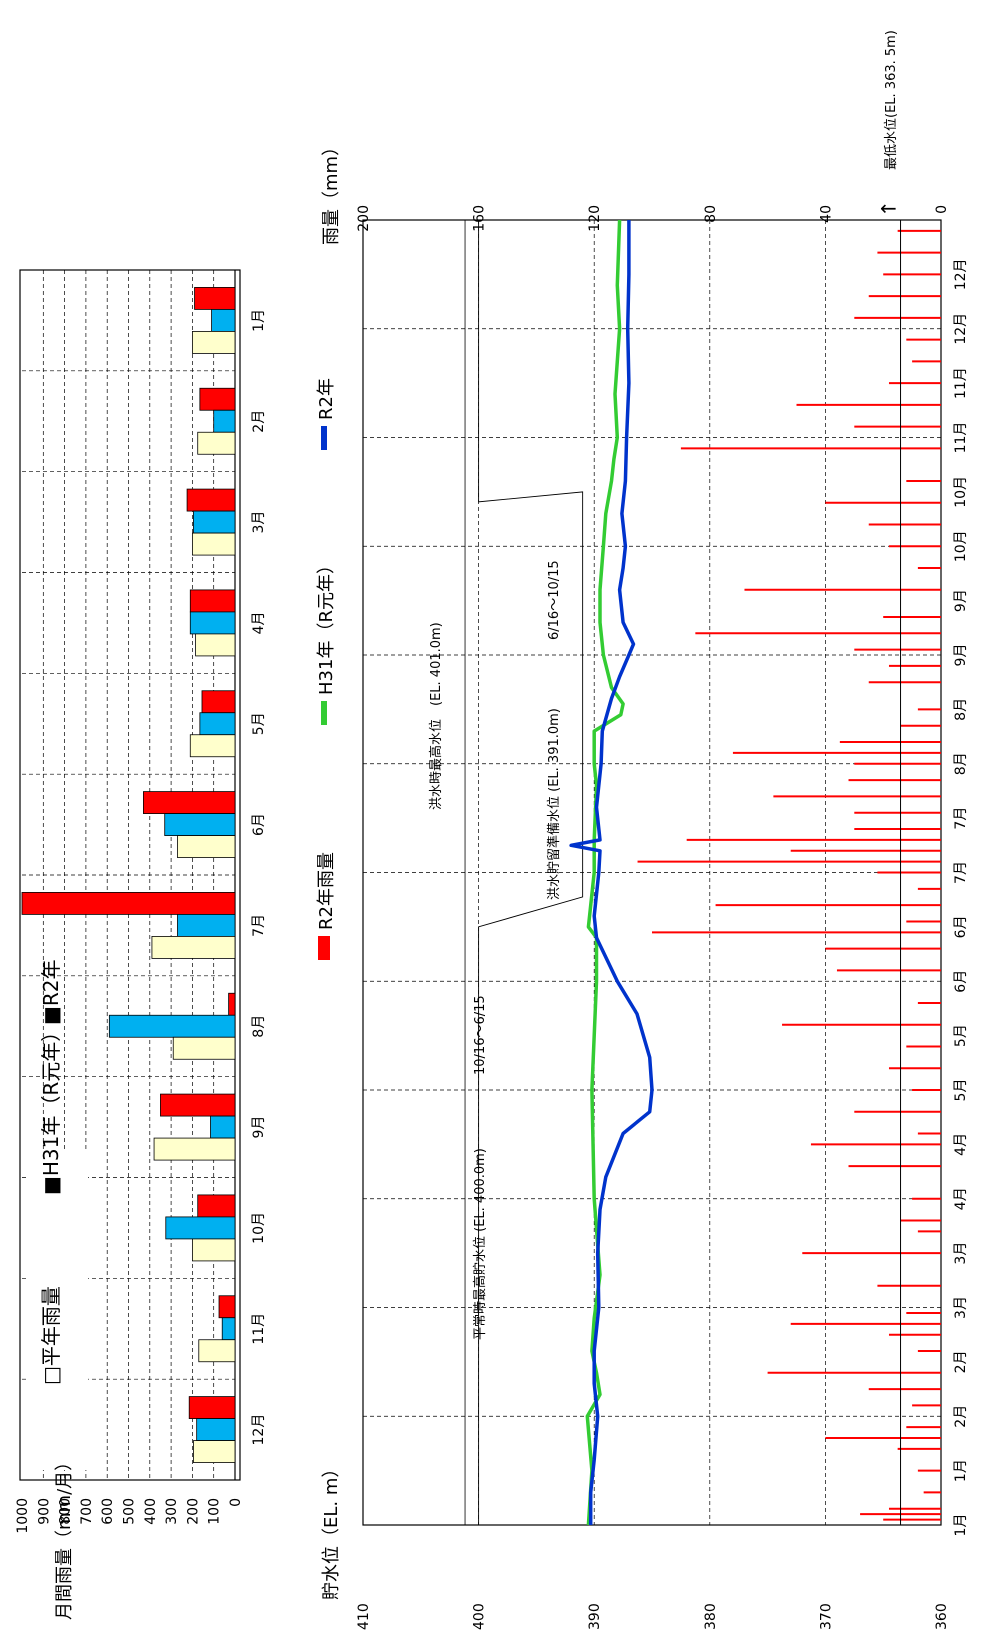 The image size is (1006, 1641). Describe the element at coordinates (961, 1198) in the screenshot. I see `month-tick: 4月` at that location.